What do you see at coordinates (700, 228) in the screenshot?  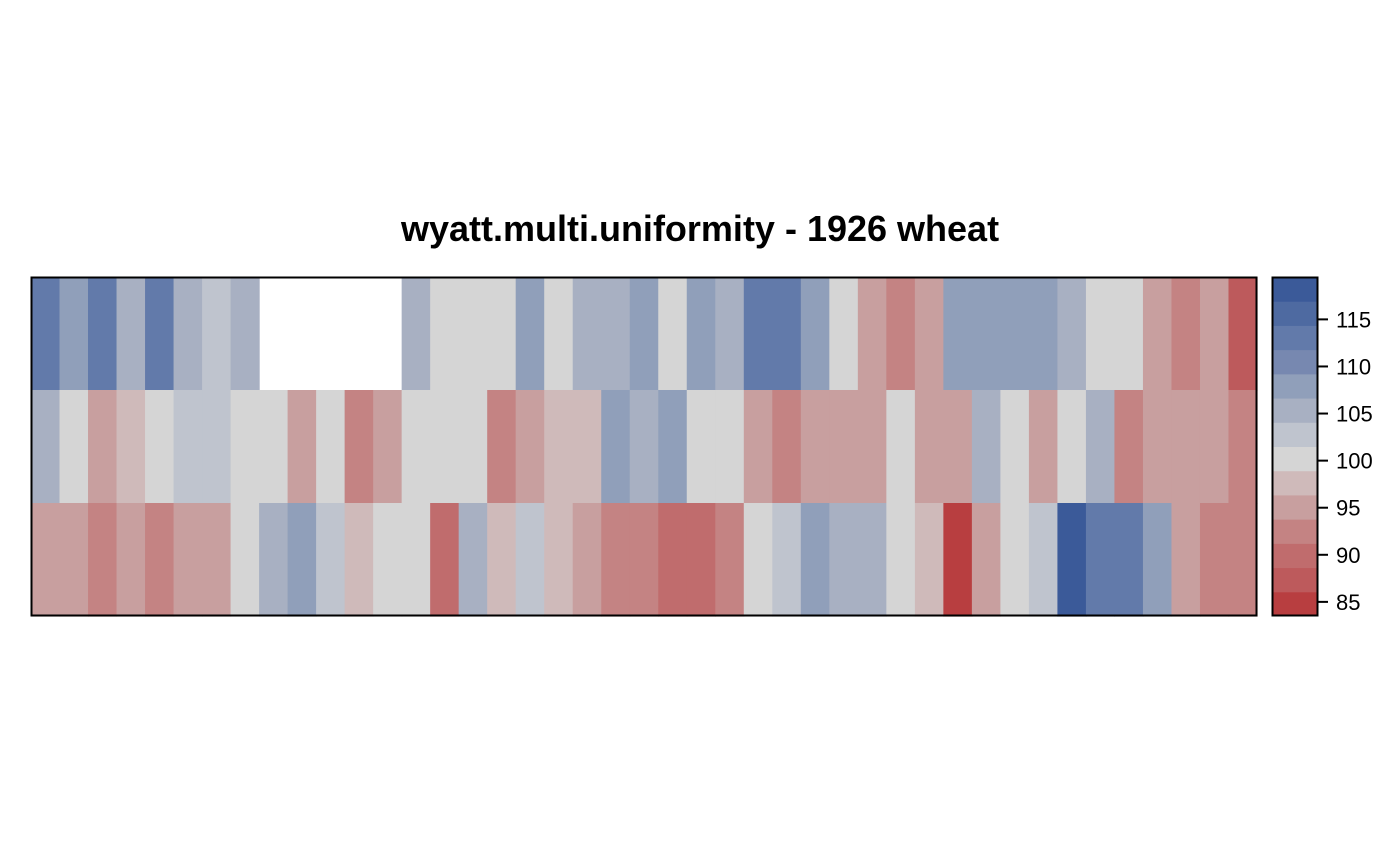 I see `chart-title: wyatt.multi.uniformity - 1926 wheat` at bounding box center [700, 228].